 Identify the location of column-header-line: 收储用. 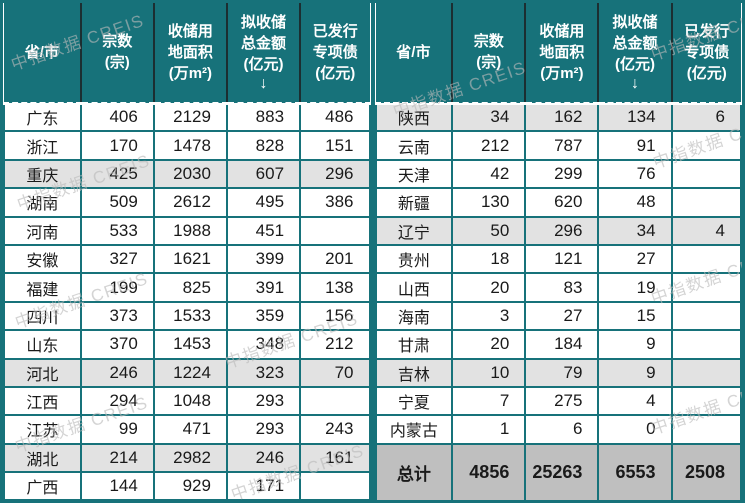
(190, 31).